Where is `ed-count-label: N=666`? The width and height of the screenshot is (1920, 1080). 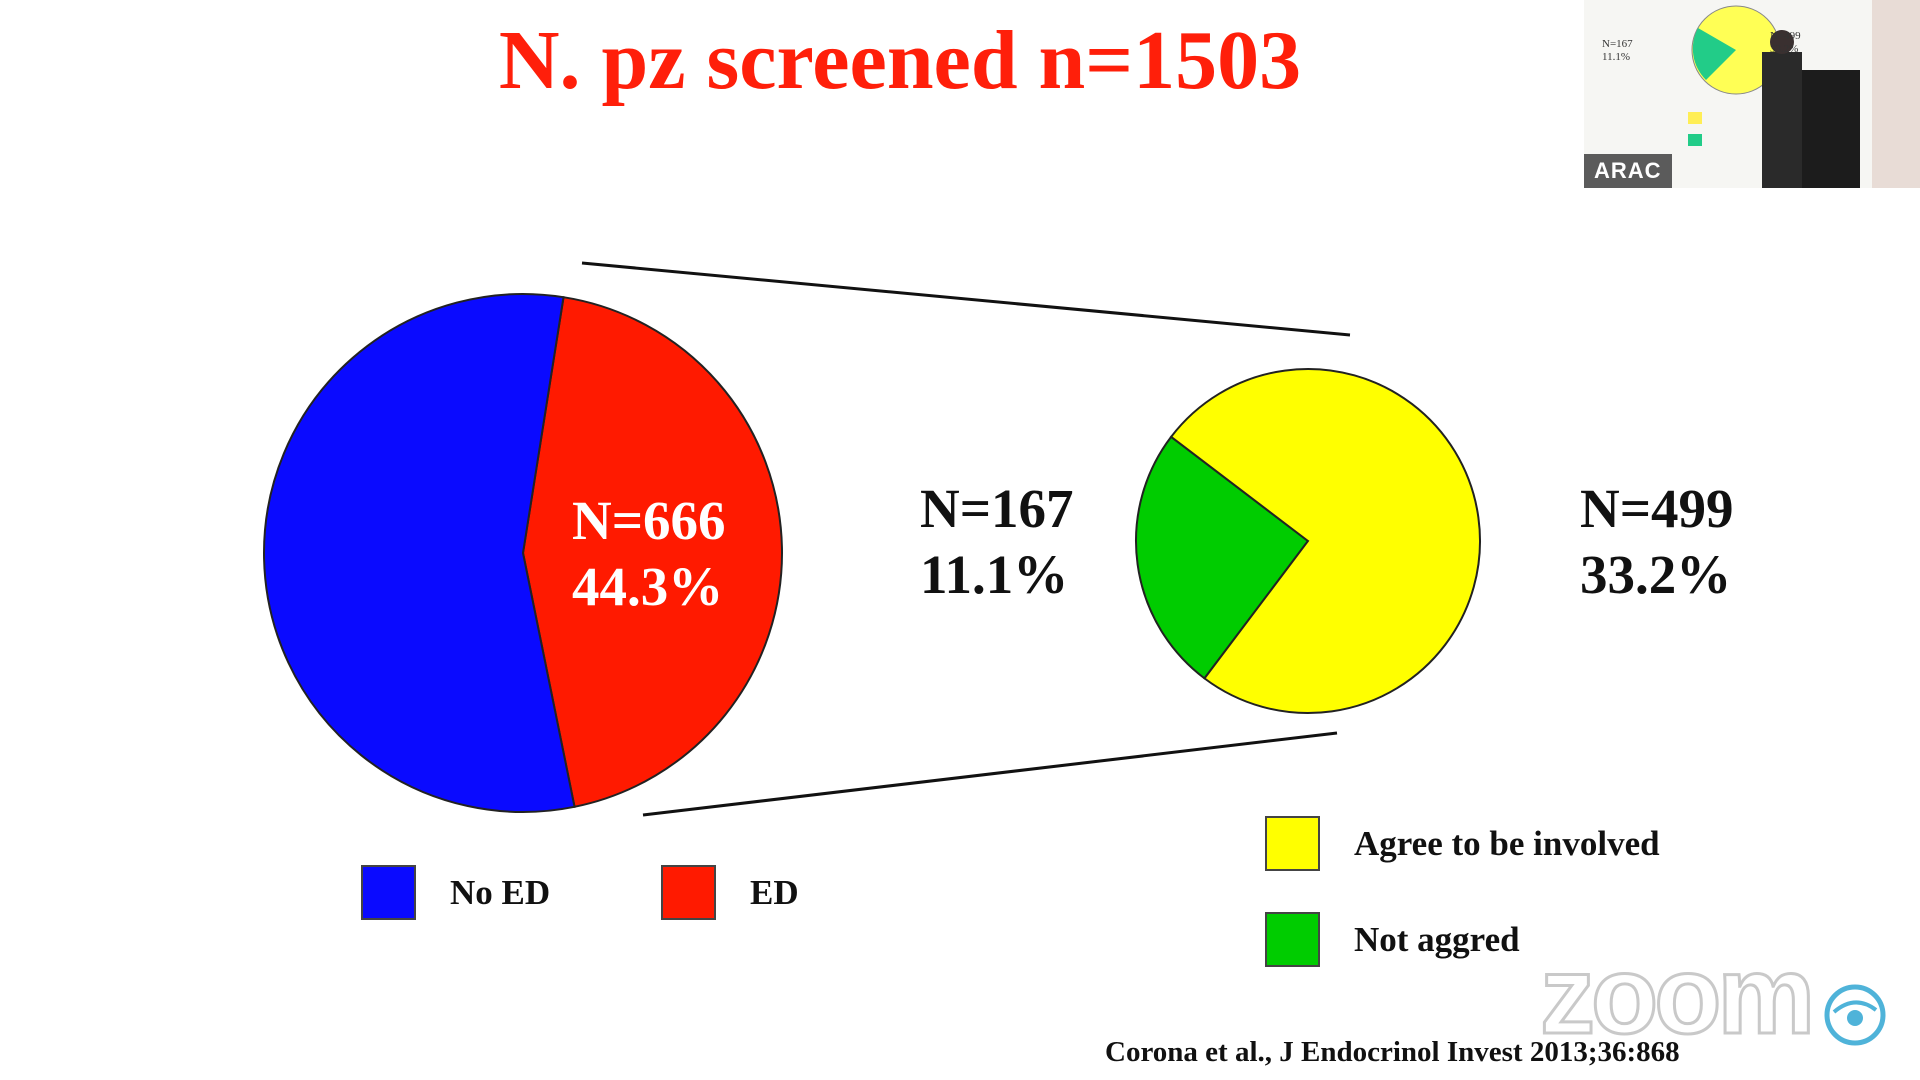 ed-count-label: N=666 is located at coordinates (649, 520).